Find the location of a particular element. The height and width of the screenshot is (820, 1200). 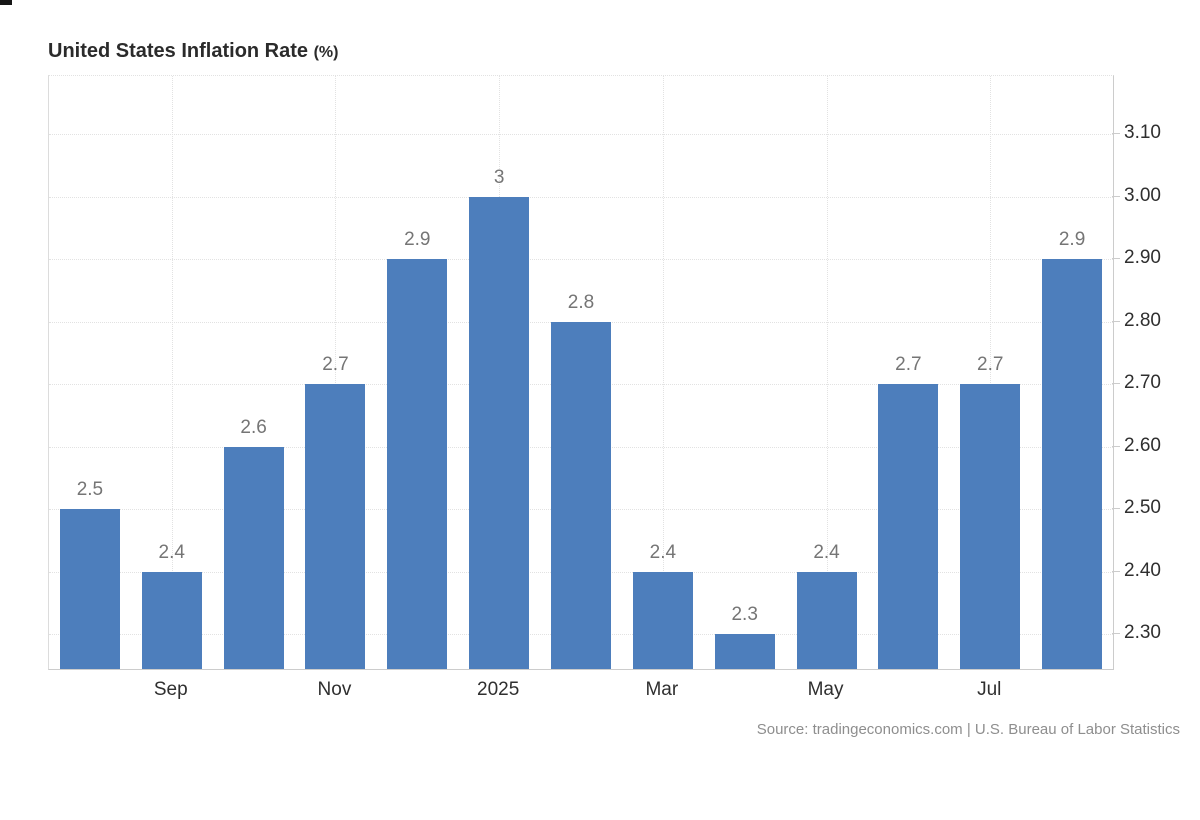

chart-title-unit: (%) is located at coordinates (326, 52).